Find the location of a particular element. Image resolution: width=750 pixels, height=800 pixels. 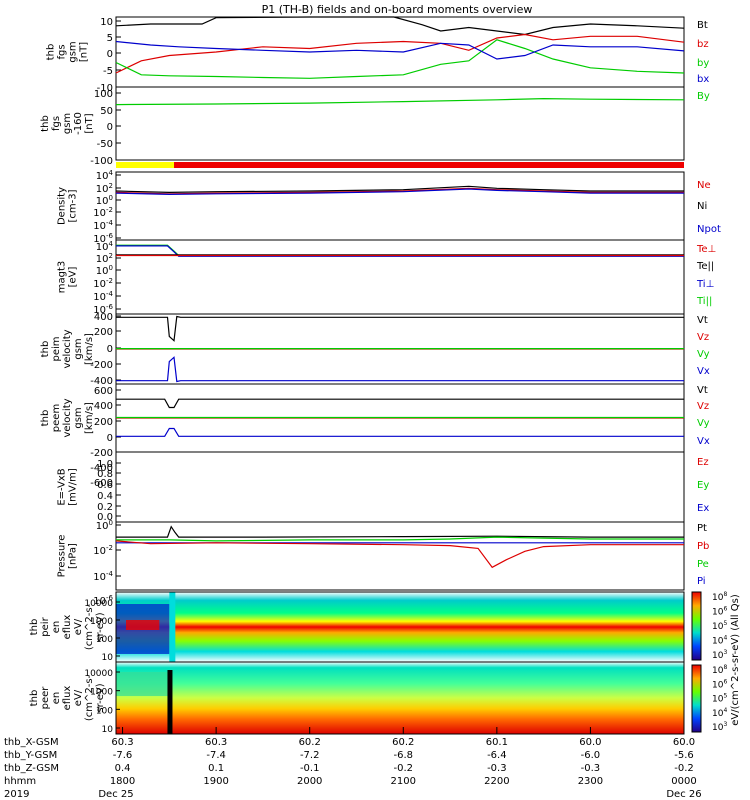

y-axis-label-line: Pressure is located at coordinates (62, 556).